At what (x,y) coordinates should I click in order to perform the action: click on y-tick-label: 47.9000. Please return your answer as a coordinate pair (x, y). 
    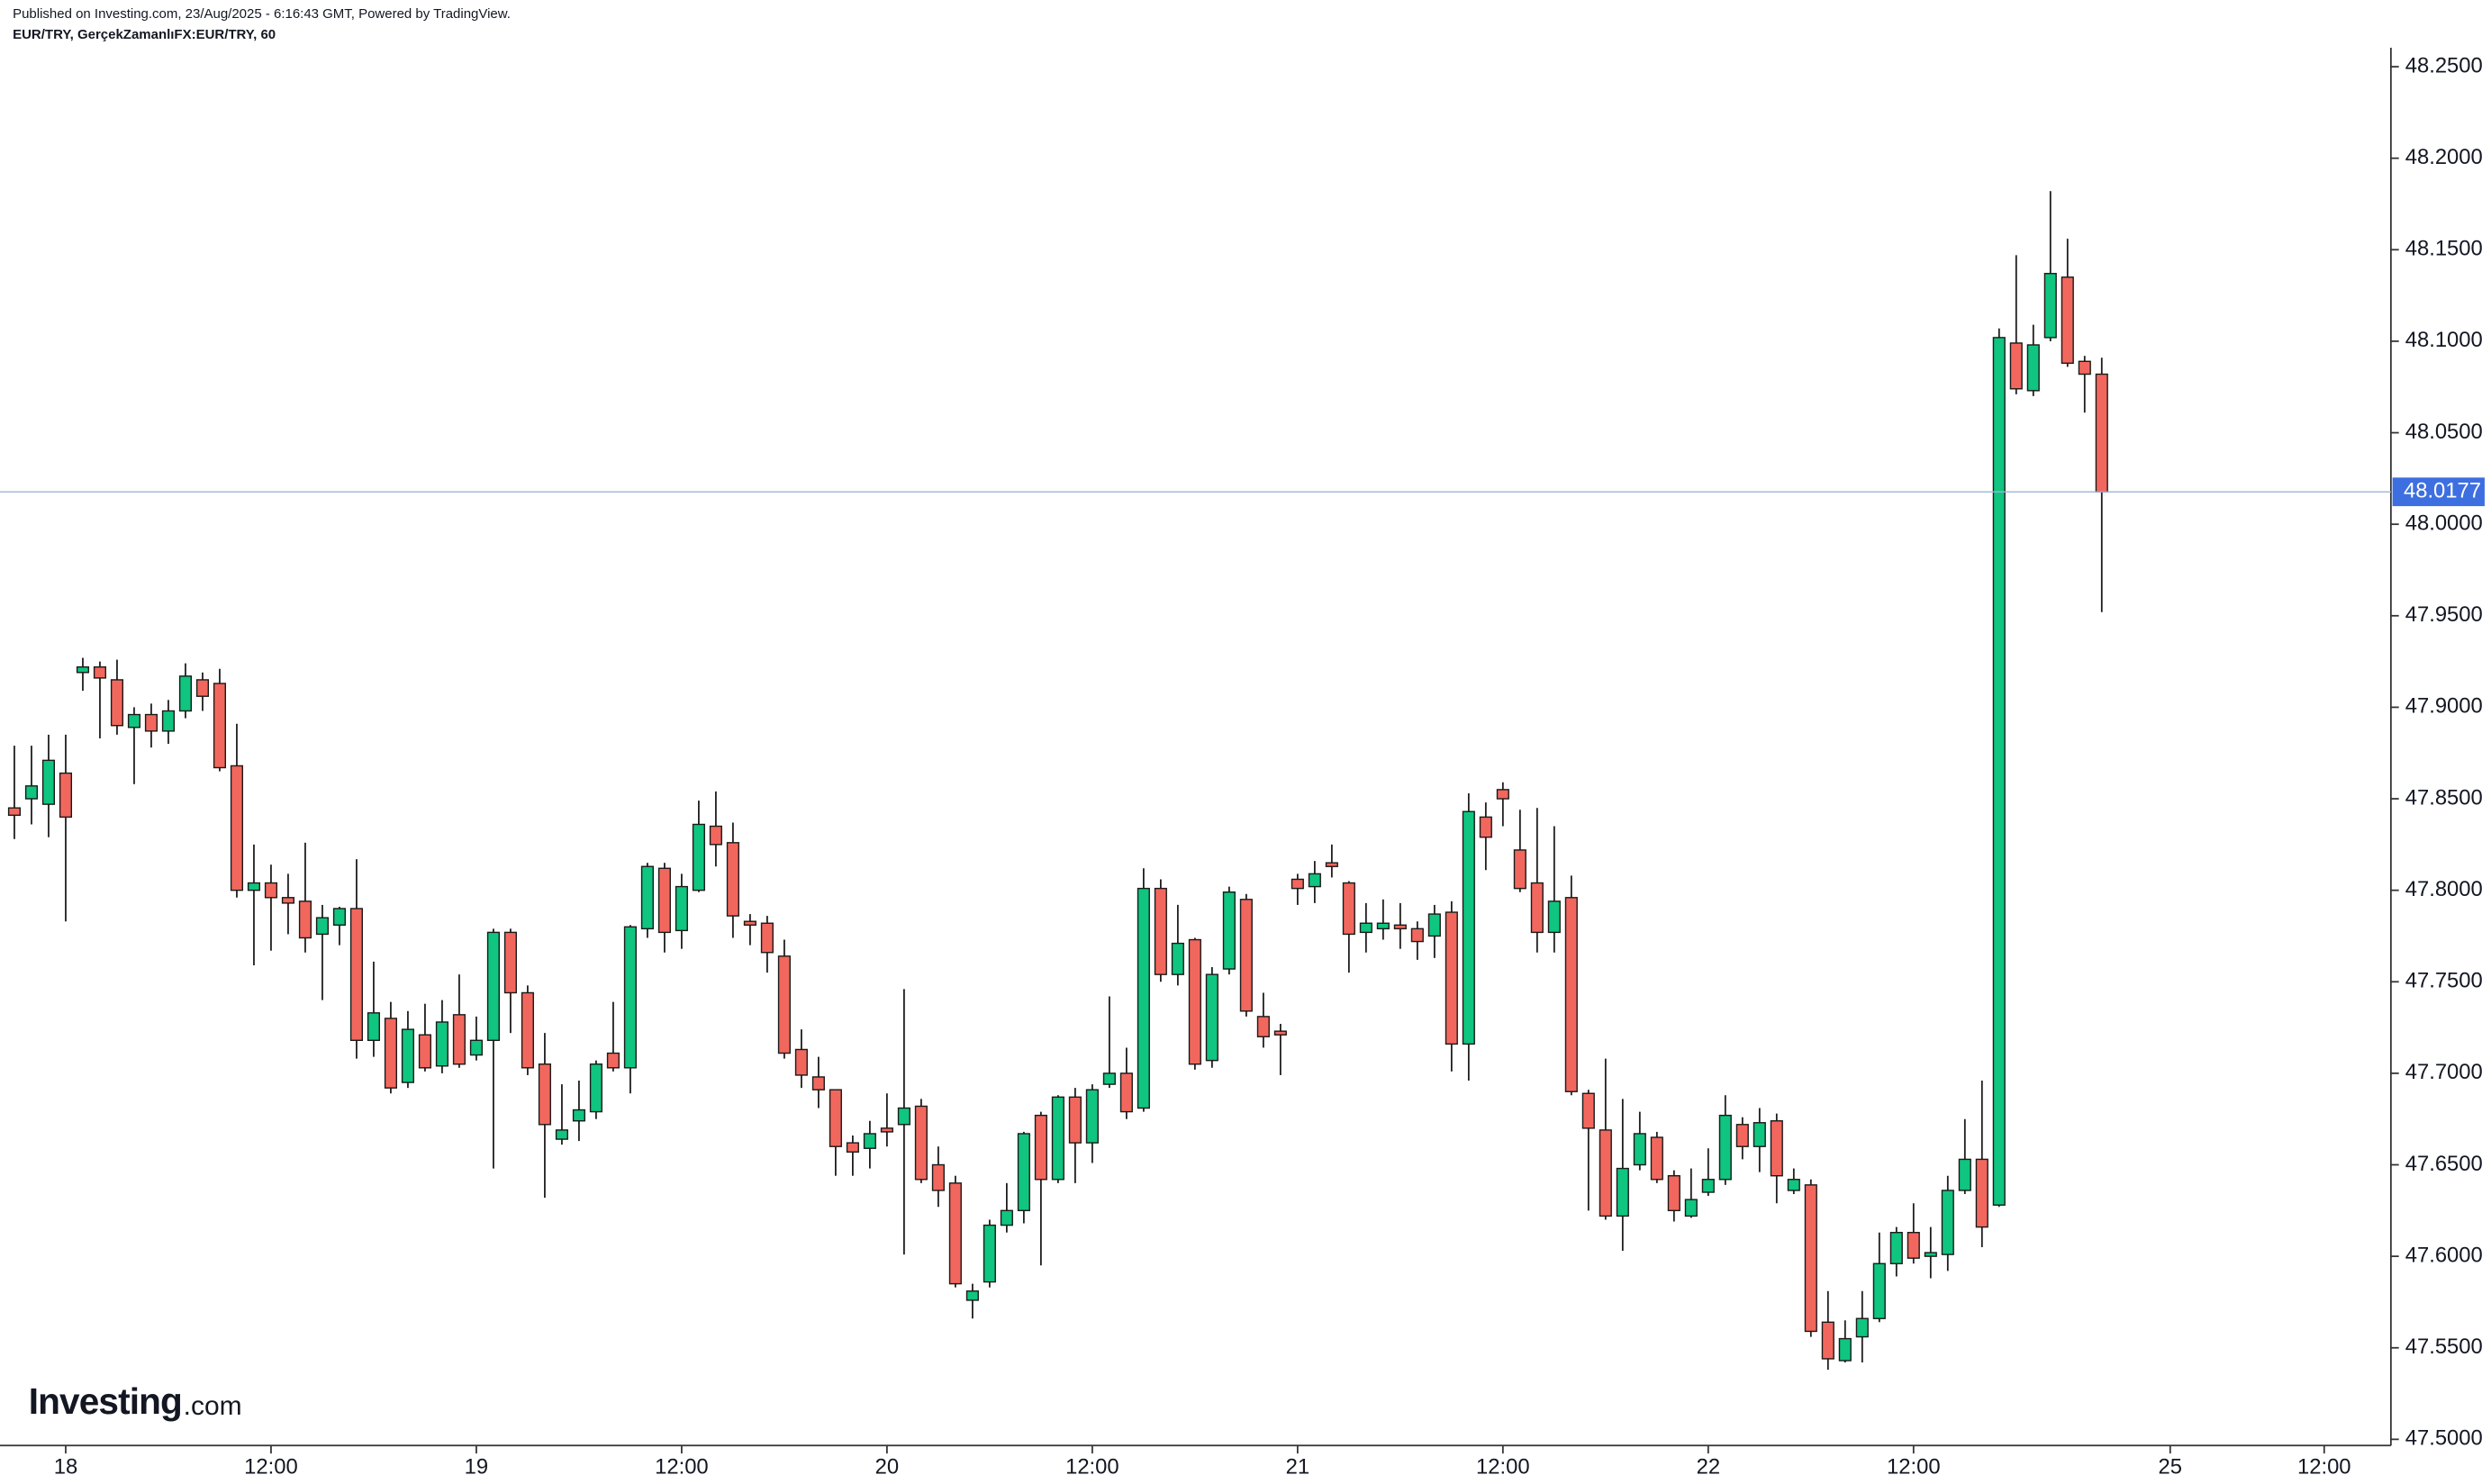
    Looking at the image, I should click on (2444, 706).